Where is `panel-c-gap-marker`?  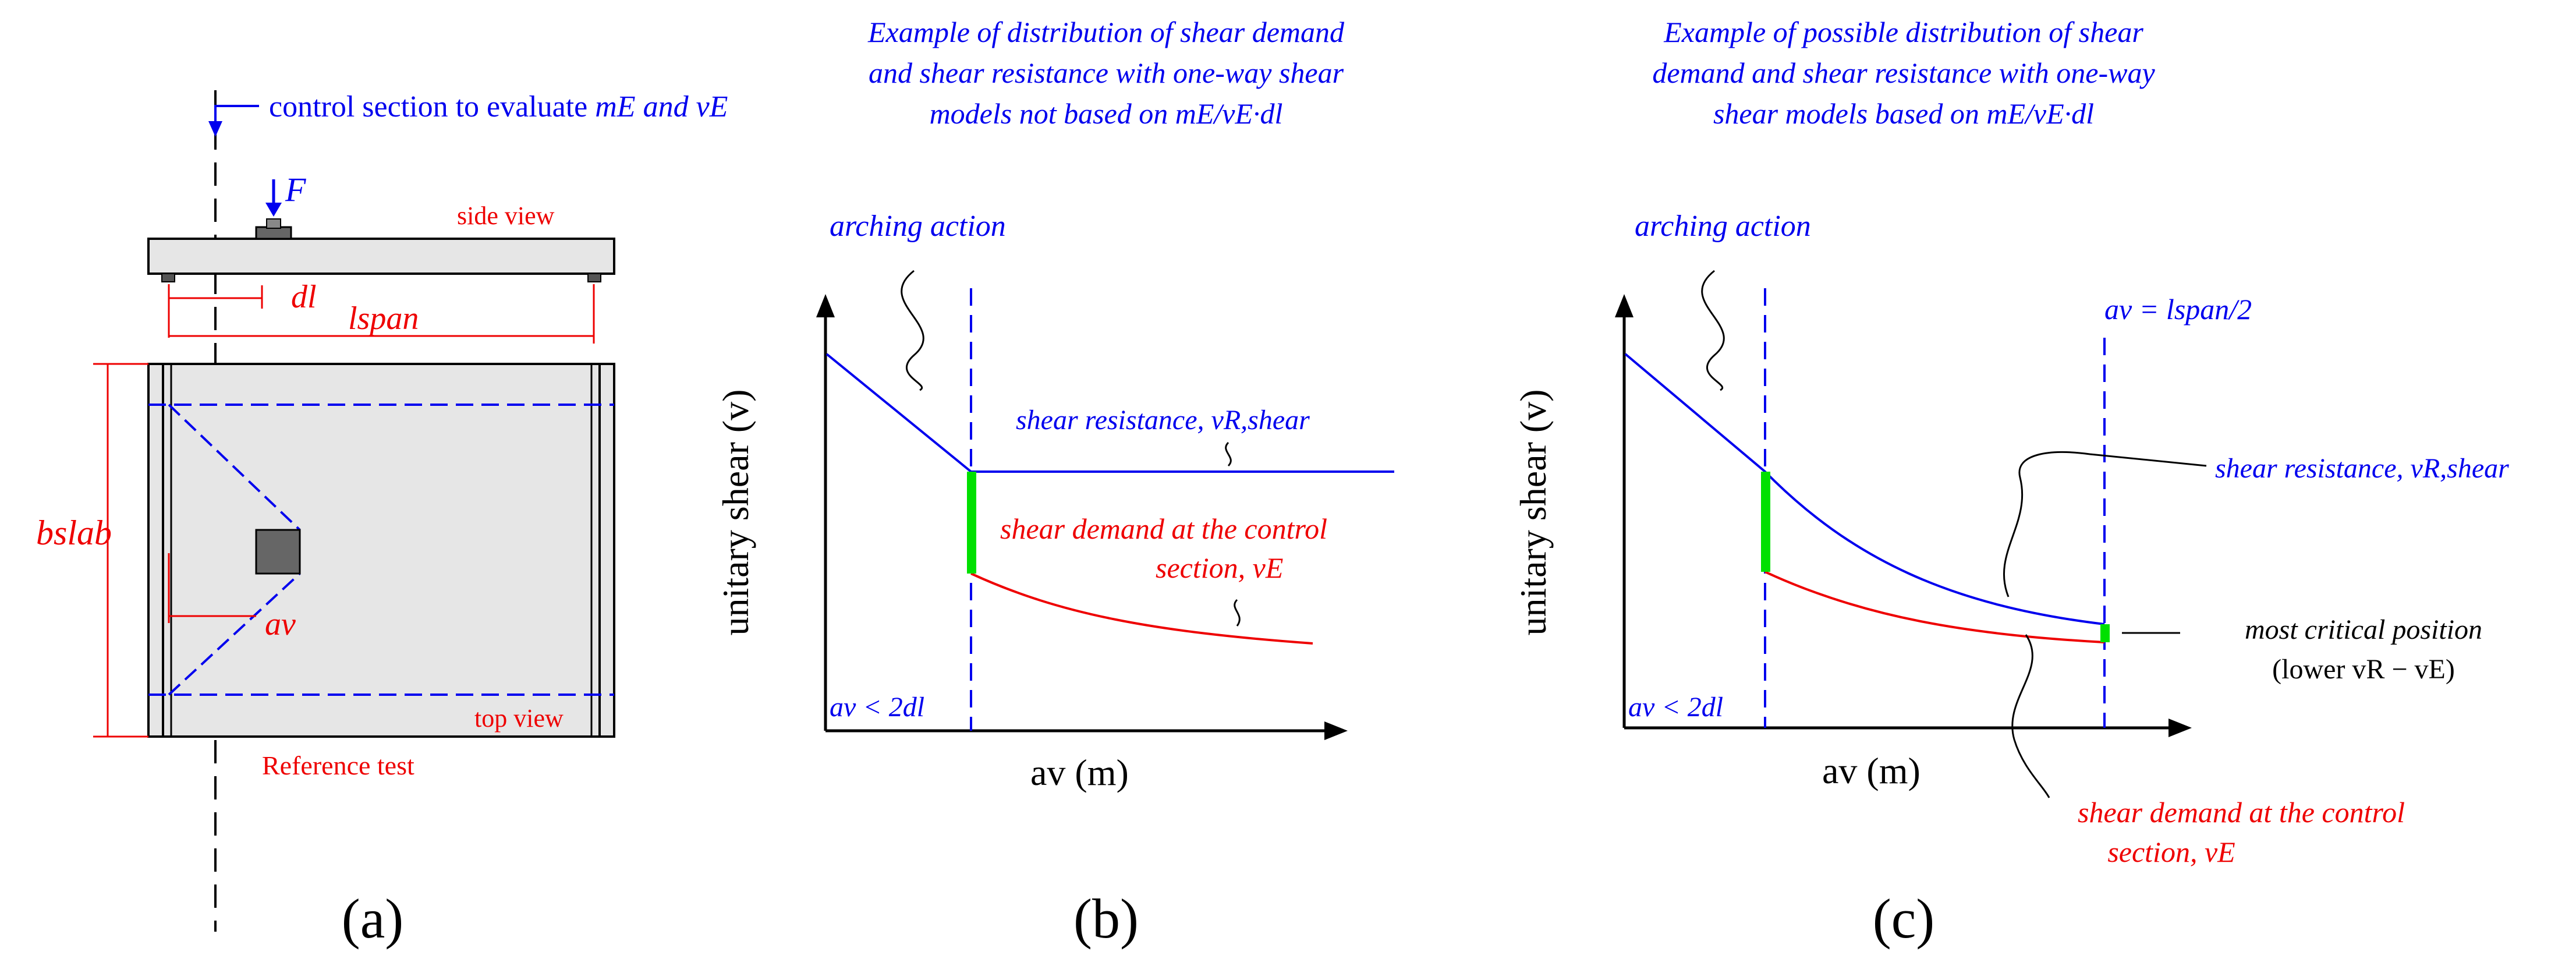
panel-c-gap-marker is located at coordinates (1765, 522).